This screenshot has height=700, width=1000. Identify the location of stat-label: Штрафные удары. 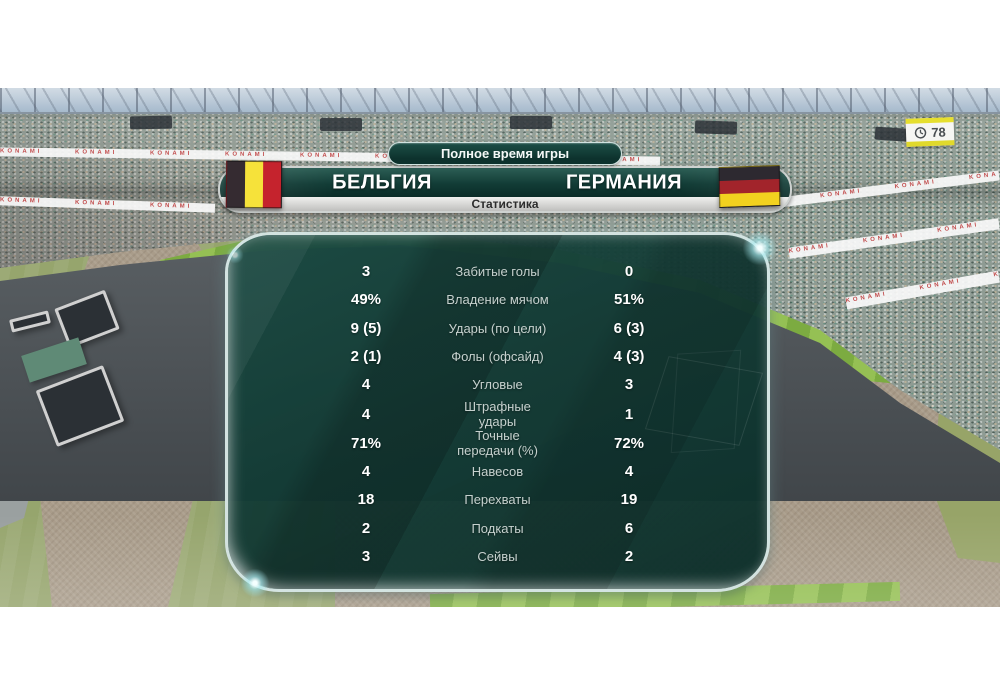
(497, 414).